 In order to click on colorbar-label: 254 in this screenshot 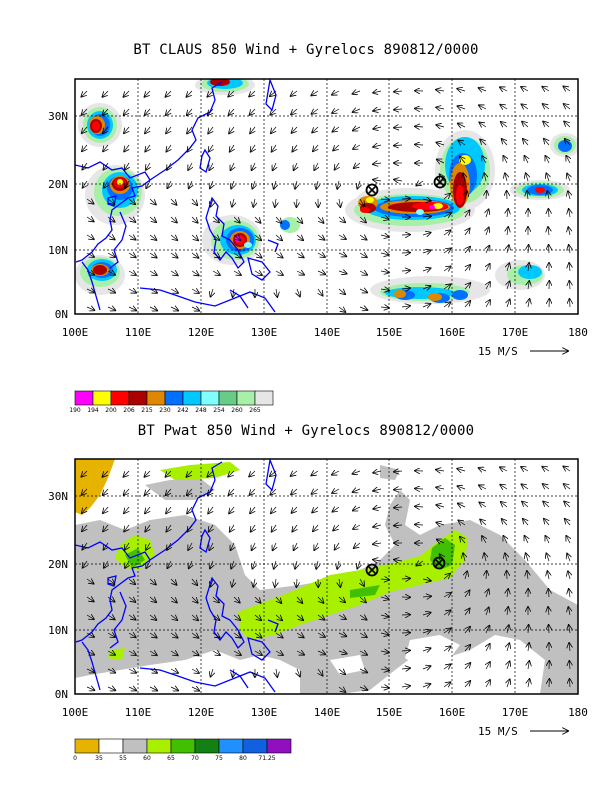, I will do `click(219, 410)`.